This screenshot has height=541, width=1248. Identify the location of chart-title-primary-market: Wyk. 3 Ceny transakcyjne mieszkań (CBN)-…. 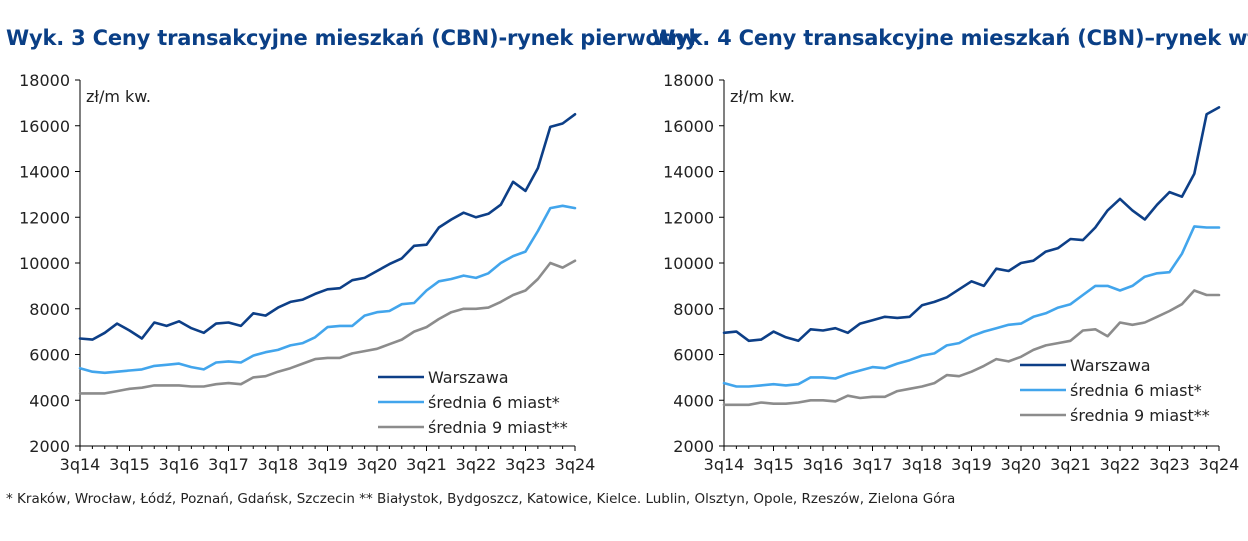
(352, 38).